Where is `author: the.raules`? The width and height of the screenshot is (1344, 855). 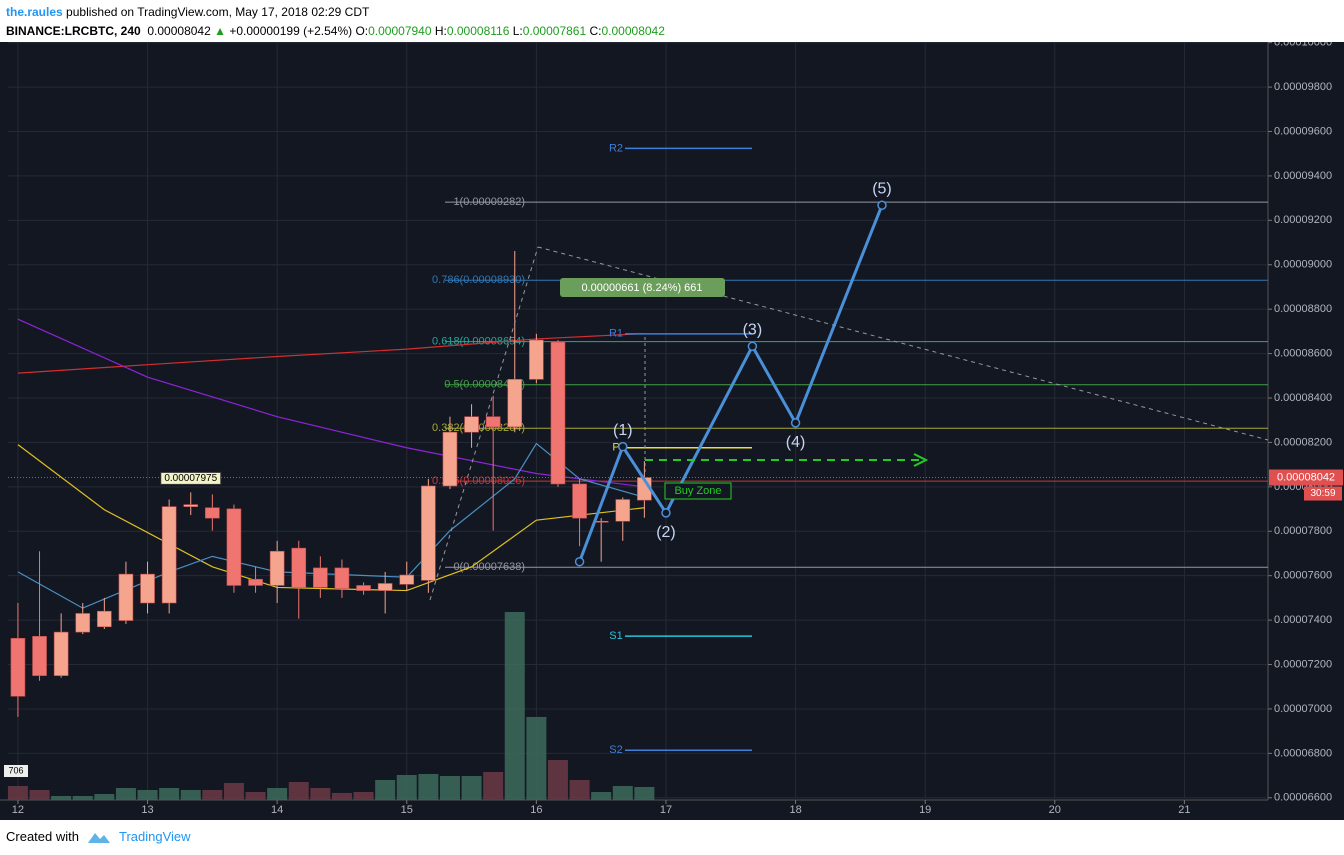 author: the.raules is located at coordinates (34, 12).